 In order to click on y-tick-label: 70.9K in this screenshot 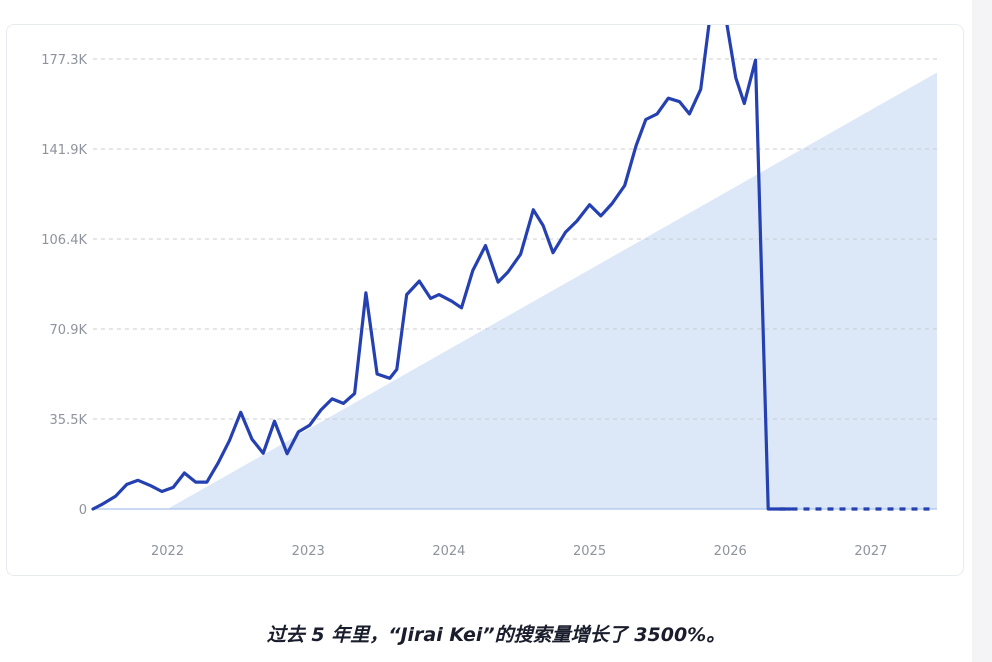, I will do `click(69, 330)`.